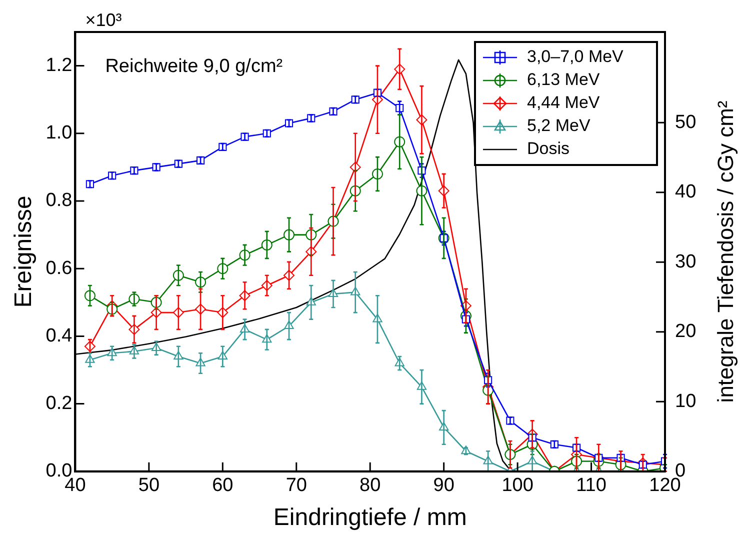  What do you see at coordinates (685, 261) in the screenshot?
I see `y2-tick-label: 30` at bounding box center [685, 261].